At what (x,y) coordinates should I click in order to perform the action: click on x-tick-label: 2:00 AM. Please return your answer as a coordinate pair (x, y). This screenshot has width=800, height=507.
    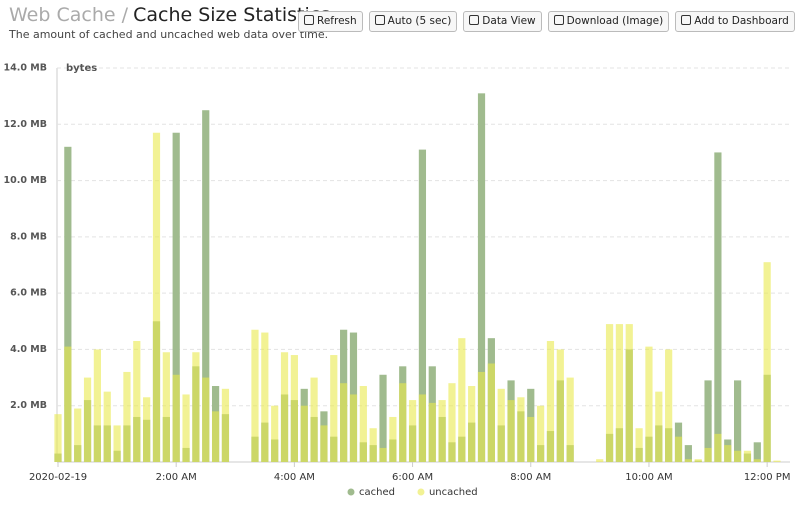
    Looking at the image, I should click on (176, 477).